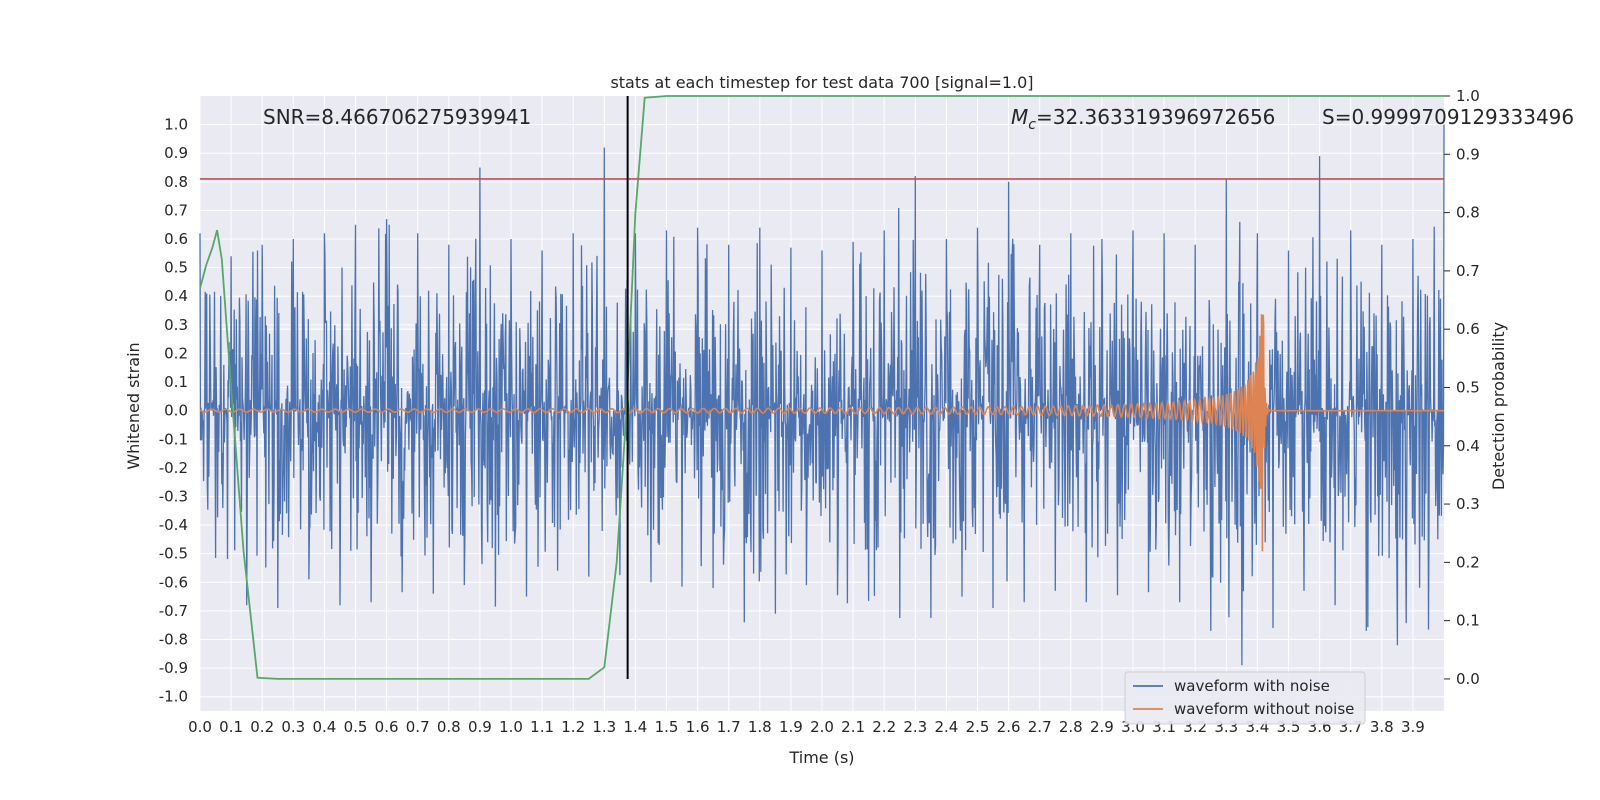 Image resolution: width=1600 pixels, height=800 pixels. What do you see at coordinates (418, 727) in the screenshot?
I see `x-tick-label: 0.7` at bounding box center [418, 727].